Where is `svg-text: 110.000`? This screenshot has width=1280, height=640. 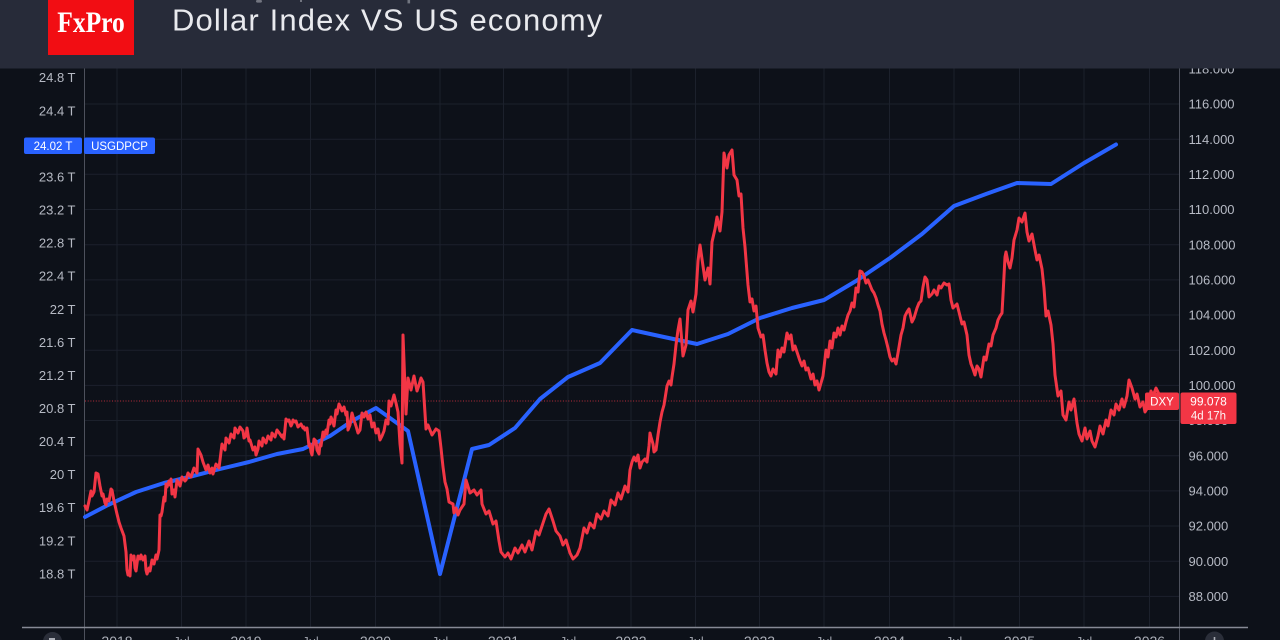 svg-text: 110.000 is located at coordinates (1212, 209).